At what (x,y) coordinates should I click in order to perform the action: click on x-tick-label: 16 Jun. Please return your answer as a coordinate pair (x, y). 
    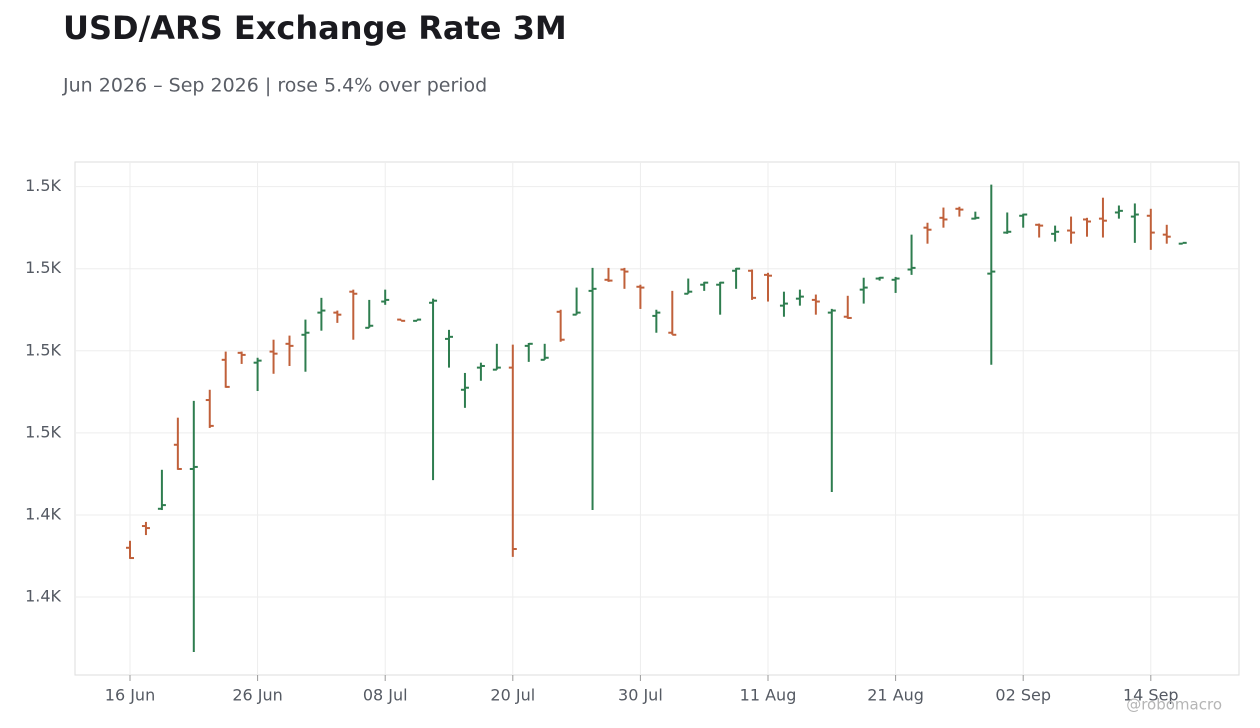
    Looking at the image, I should click on (130, 695).